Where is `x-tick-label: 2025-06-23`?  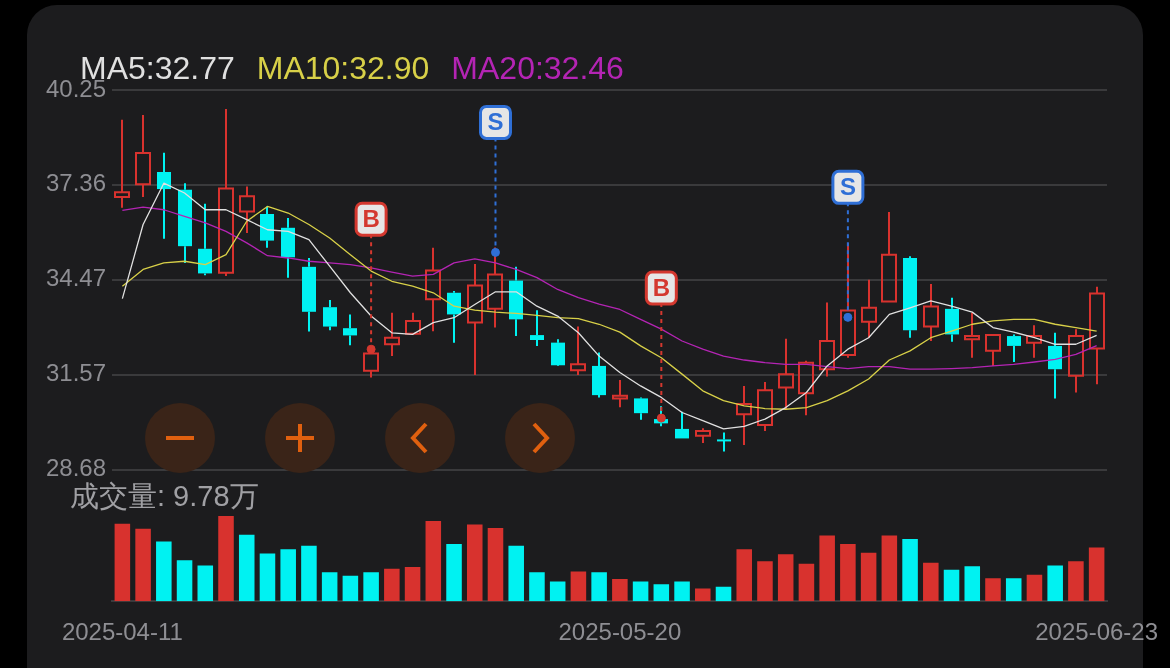 x-tick-label: 2025-06-23 is located at coordinates (1097, 632).